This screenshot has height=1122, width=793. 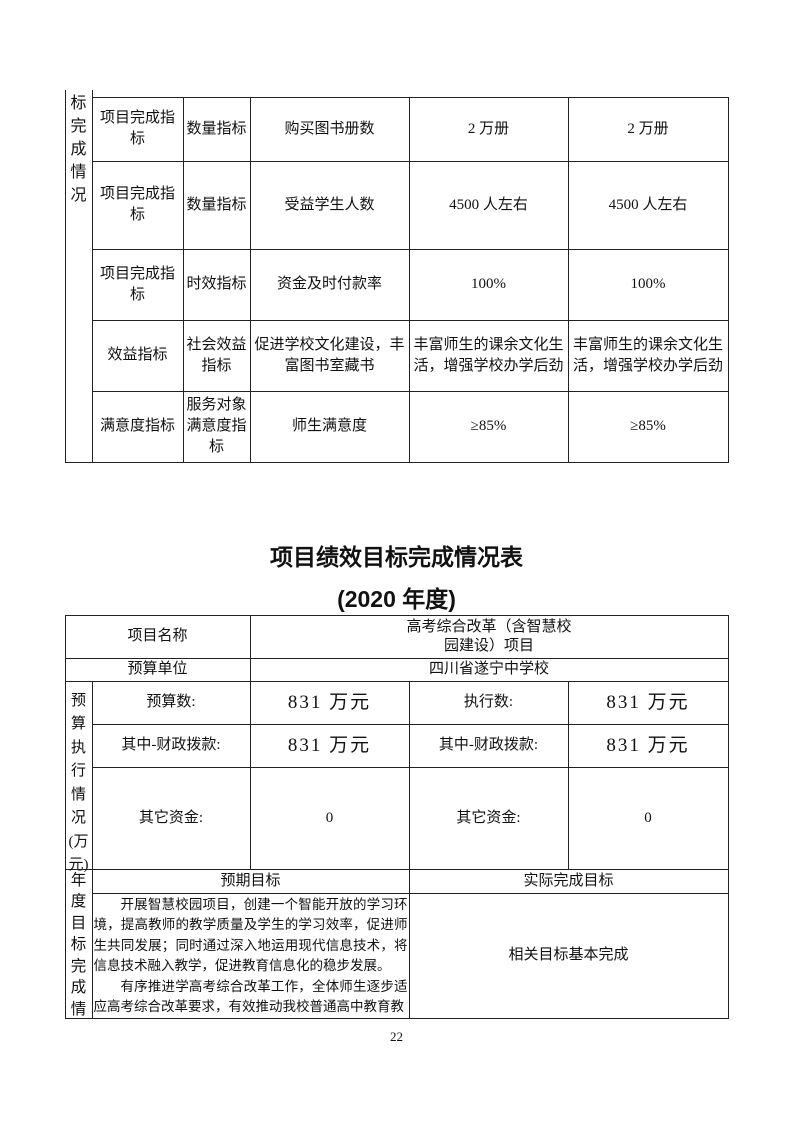 I want to click on fiscal-value-budget: 831 万元, so click(x=329, y=745).